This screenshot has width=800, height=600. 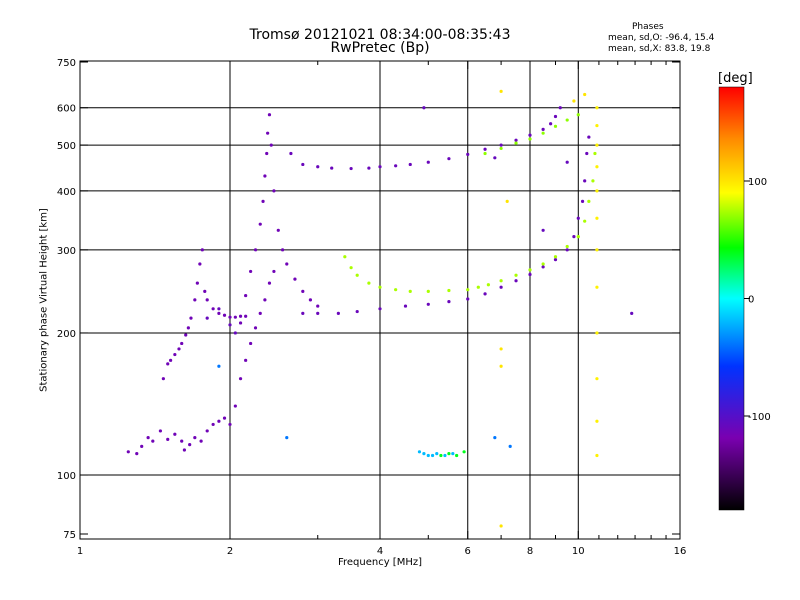 I want to click on stats-o-mode: mean, sd,O: -96.4, 15.4, so click(x=661, y=38).